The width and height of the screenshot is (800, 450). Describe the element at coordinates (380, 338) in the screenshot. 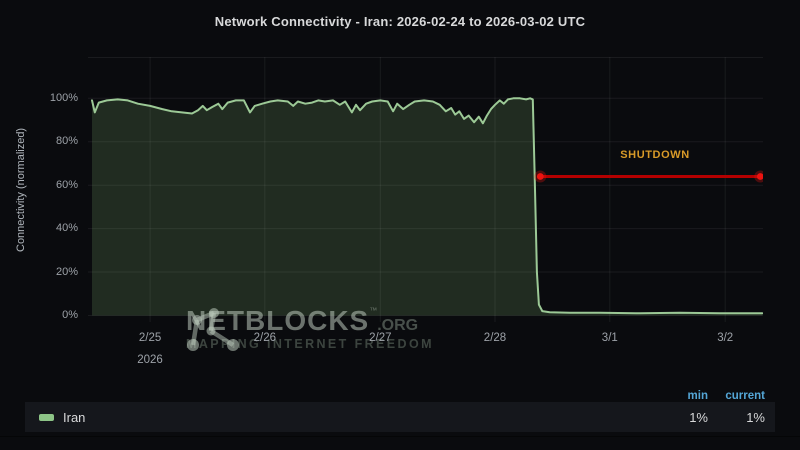

I see `x-tick-label: 2/27` at that location.